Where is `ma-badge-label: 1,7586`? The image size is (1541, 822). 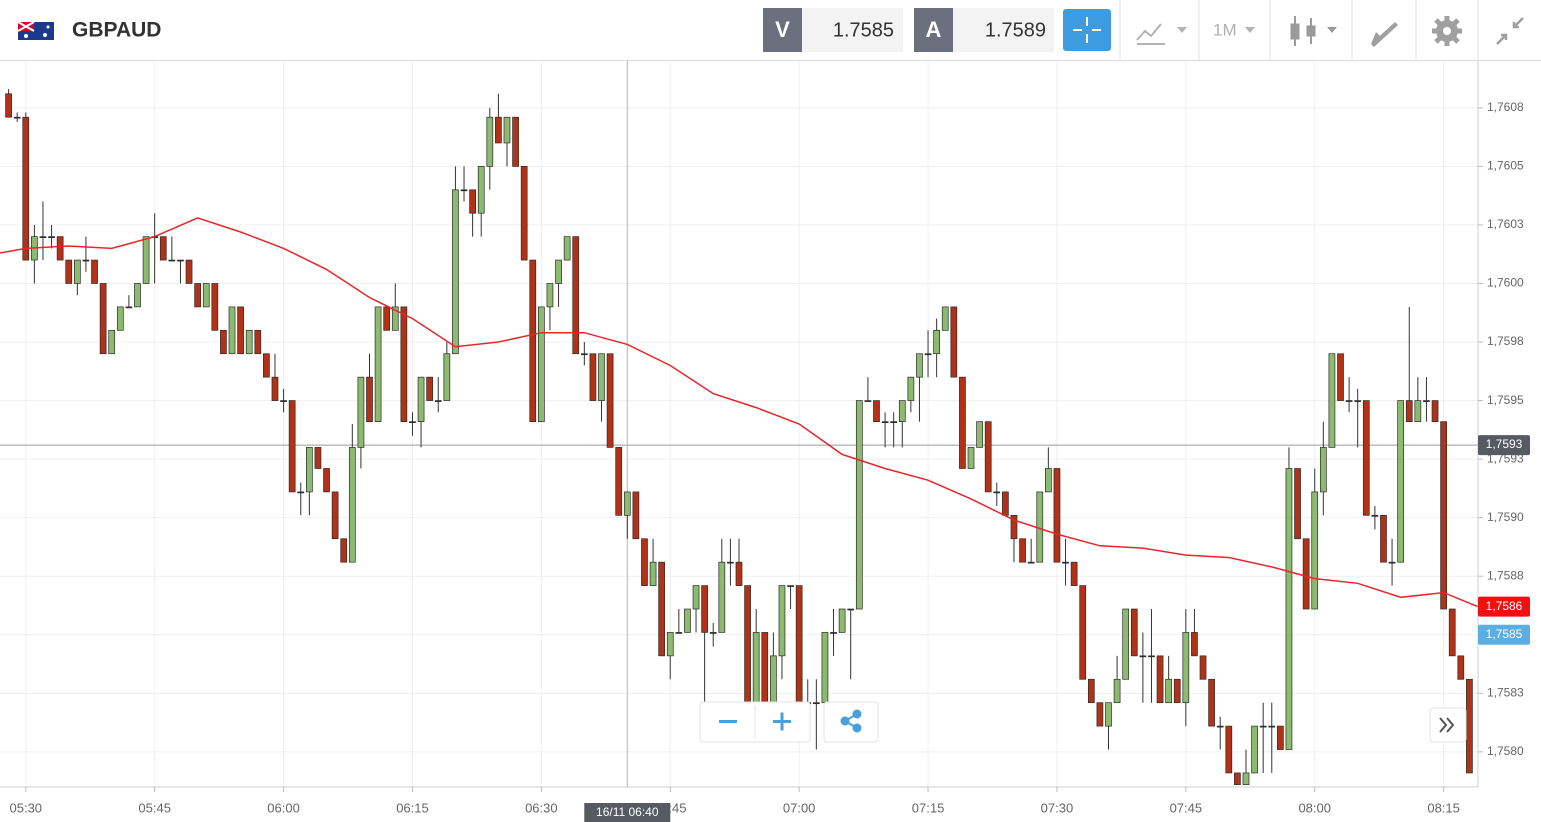
ma-badge-label: 1,7586 is located at coordinates (1504, 606).